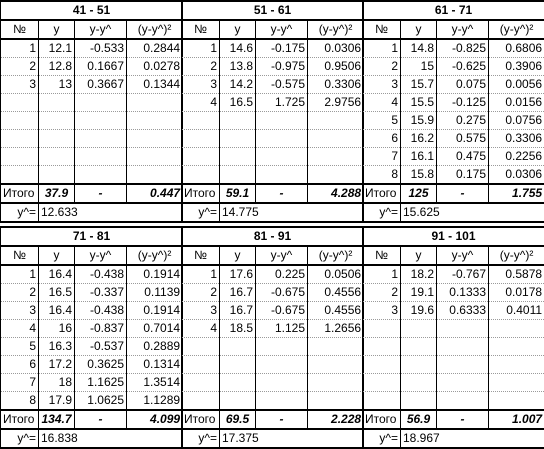  Describe the element at coordinates (155, 311) in the screenshot. I see `cell-squared: 0.1914` at that location.